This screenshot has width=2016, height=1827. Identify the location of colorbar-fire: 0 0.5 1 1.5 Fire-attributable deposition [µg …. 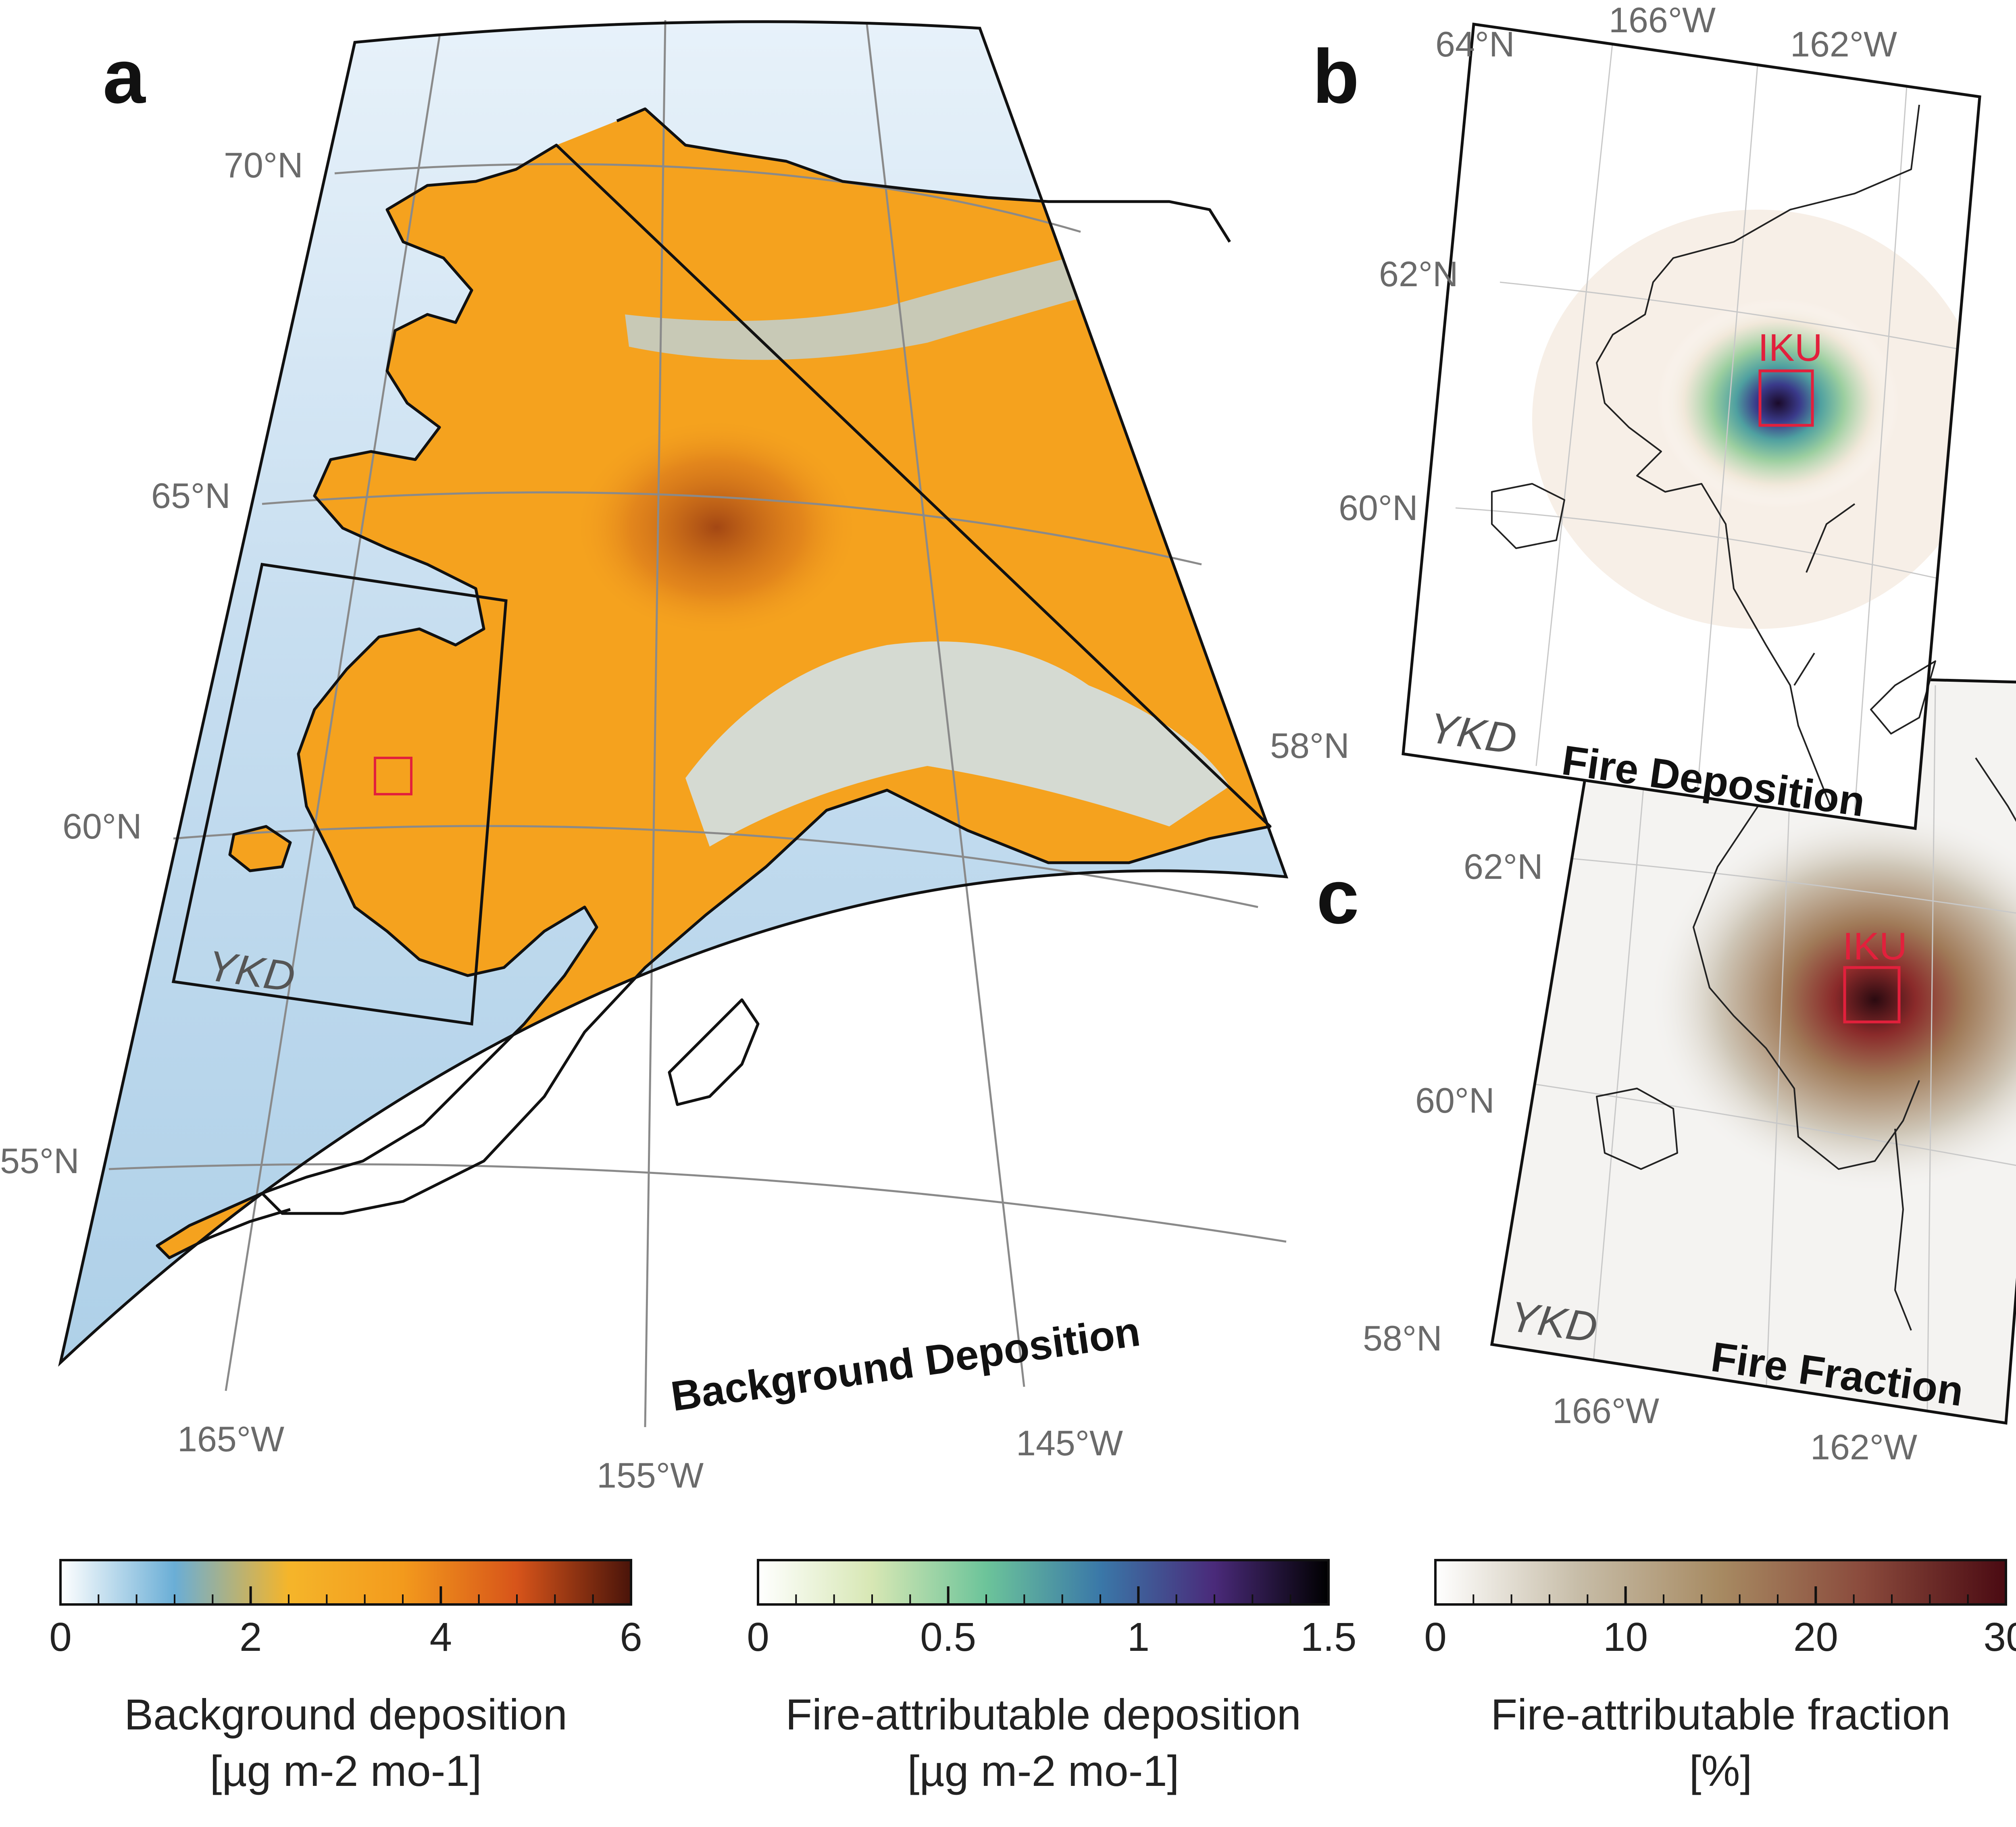
(1052, 1677).